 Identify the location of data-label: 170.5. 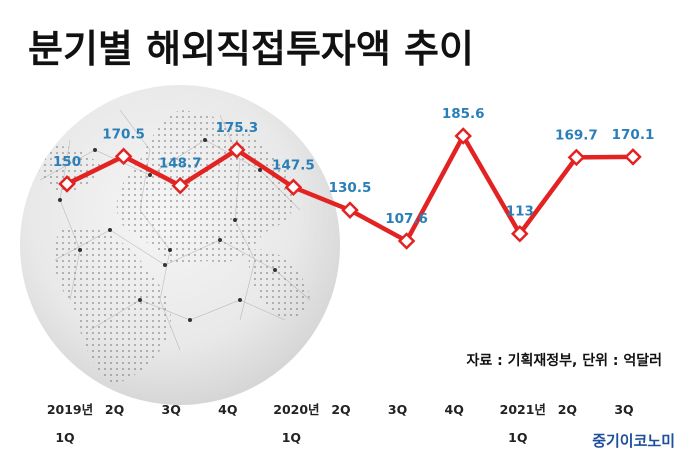
(123, 134).